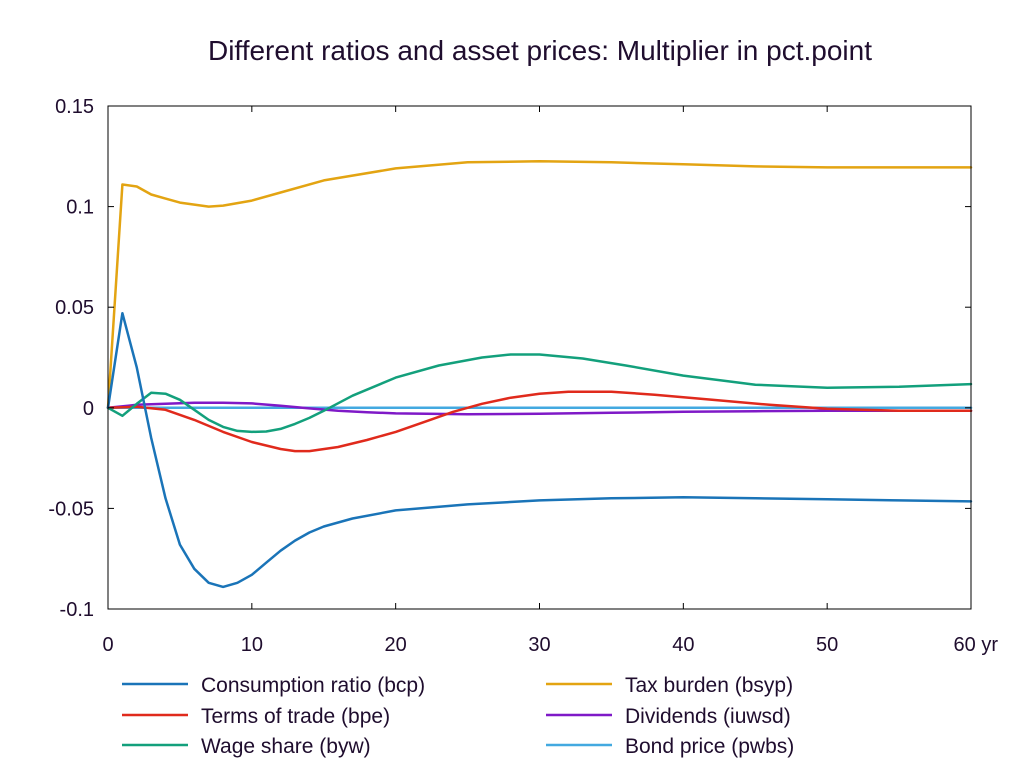 The image size is (1024, 778). What do you see at coordinates (709, 685) in the screenshot?
I see `legend-label: Tax burden (bsyp)` at bounding box center [709, 685].